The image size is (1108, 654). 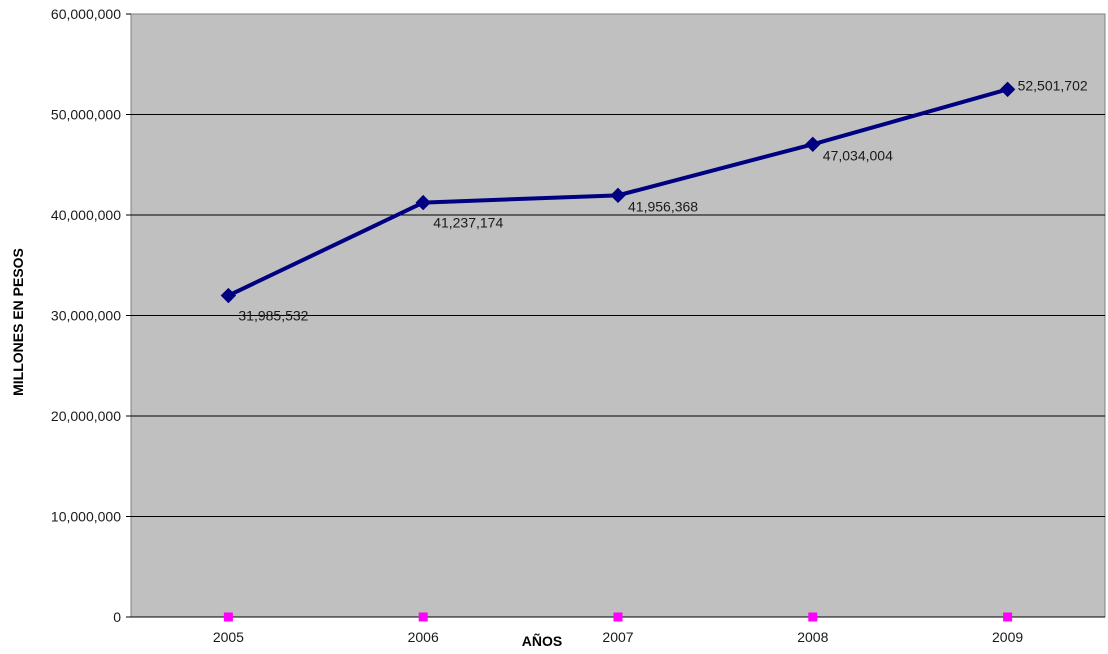 What do you see at coordinates (86, 14) in the screenshot?
I see `y-tick-label: 60,000,000` at bounding box center [86, 14].